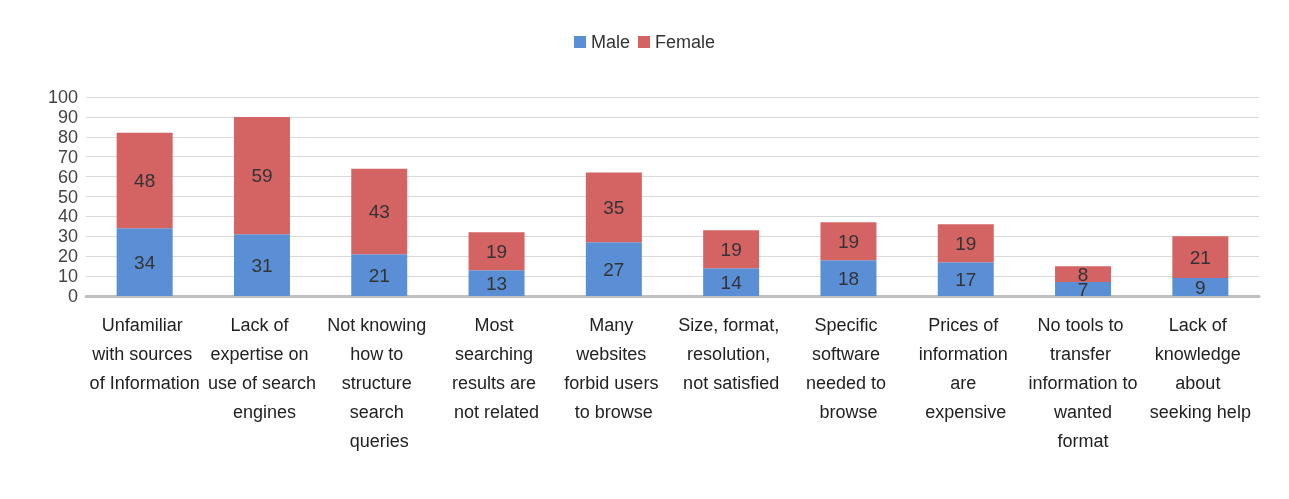  What do you see at coordinates (379, 382) in the screenshot?
I see `x-tick-label: Not knowing how to structure search queries` at bounding box center [379, 382].